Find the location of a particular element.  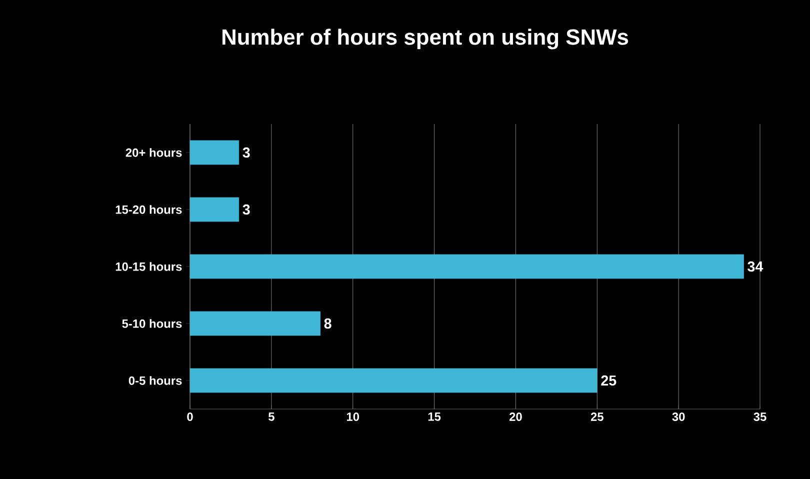

x-tick-label: 20 is located at coordinates (515, 416).